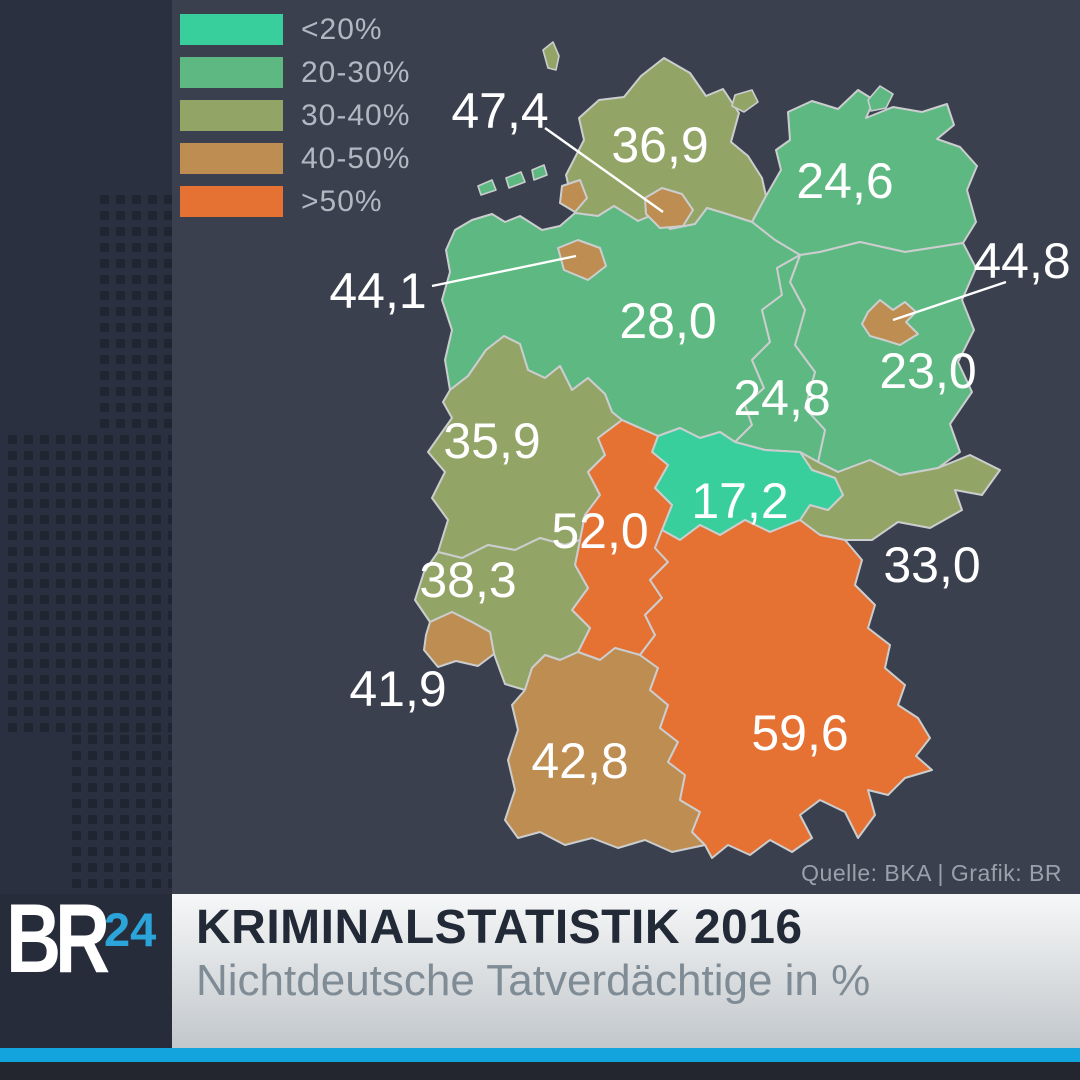 Image resolution: width=1080 pixels, height=1080 pixels. What do you see at coordinates (799, 733) in the screenshot?
I see `value-label-bayern: 59,6` at bounding box center [799, 733].